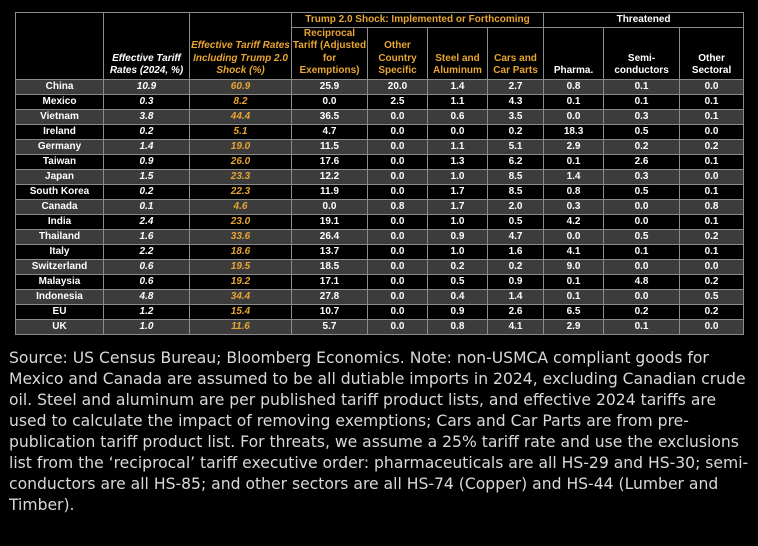 This screenshot has width=758, height=546. I want to click on cell-incl-trump: 19.0, so click(240, 146).